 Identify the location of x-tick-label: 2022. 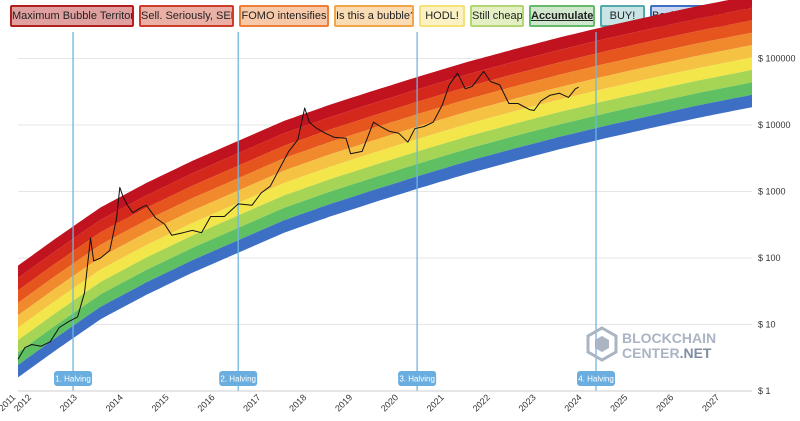
(481, 402).